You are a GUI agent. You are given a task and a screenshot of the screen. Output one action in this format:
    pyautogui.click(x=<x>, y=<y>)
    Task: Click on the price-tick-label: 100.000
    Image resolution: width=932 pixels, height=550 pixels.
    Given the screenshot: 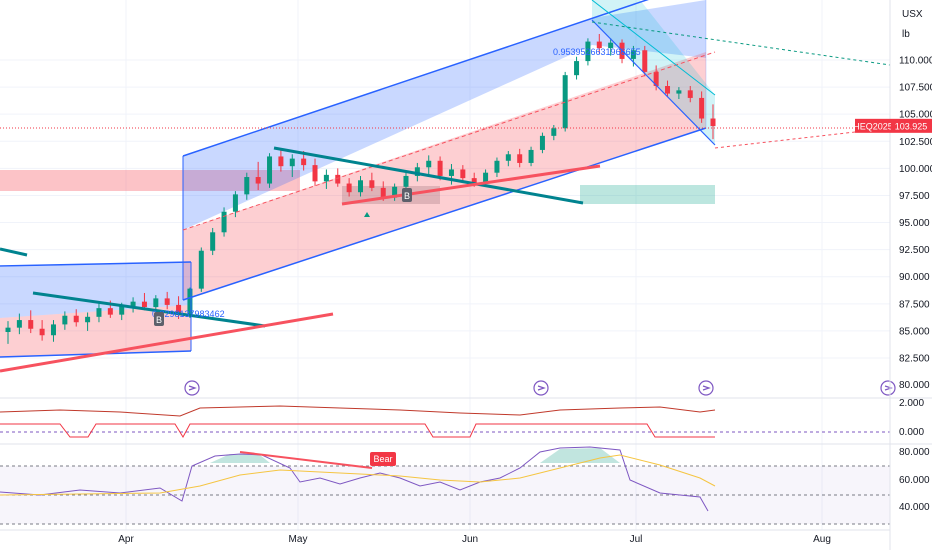 What is the action you would take?
    pyautogui.click(x=915, y=169)
    